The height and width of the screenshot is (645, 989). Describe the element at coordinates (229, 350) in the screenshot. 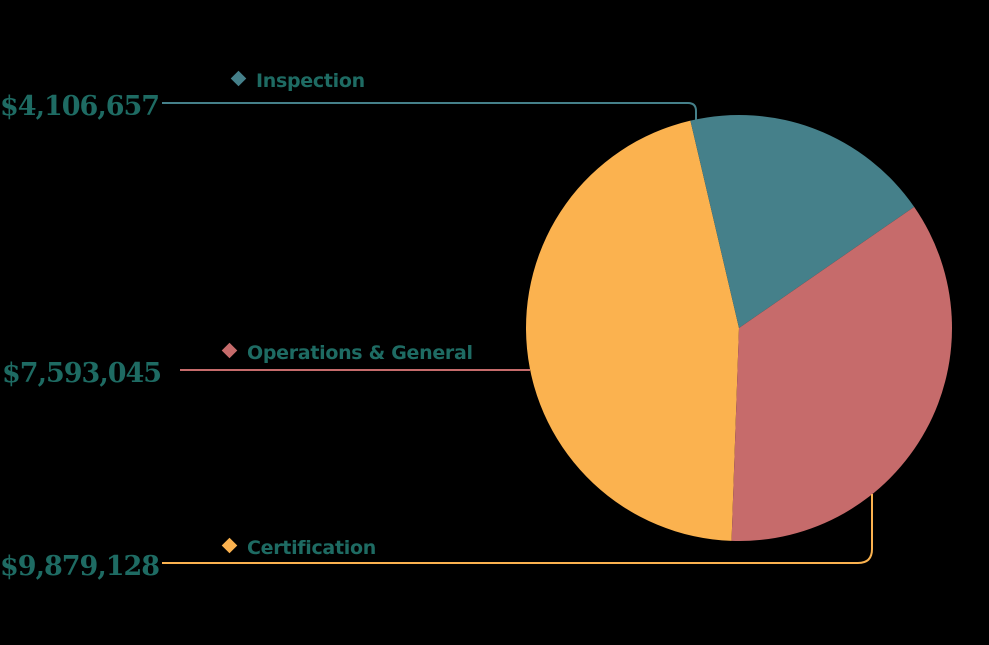

I see `legend-marker-operations-general` at that location.